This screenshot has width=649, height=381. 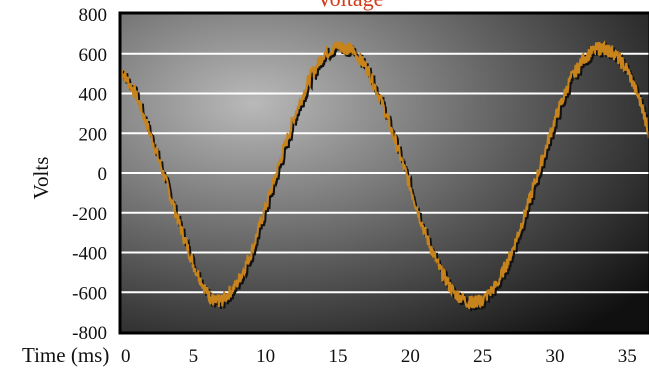 What do you see at coordinates (89, 254) in the screenshot?
I see `y-tick-label: -400` at bounding box center [89, 254].